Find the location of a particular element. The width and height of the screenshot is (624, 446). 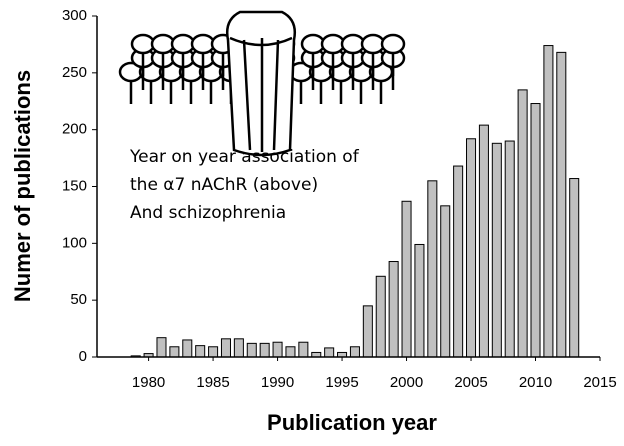

annotation: And schizophrenia is located at coordinates (208, 213).